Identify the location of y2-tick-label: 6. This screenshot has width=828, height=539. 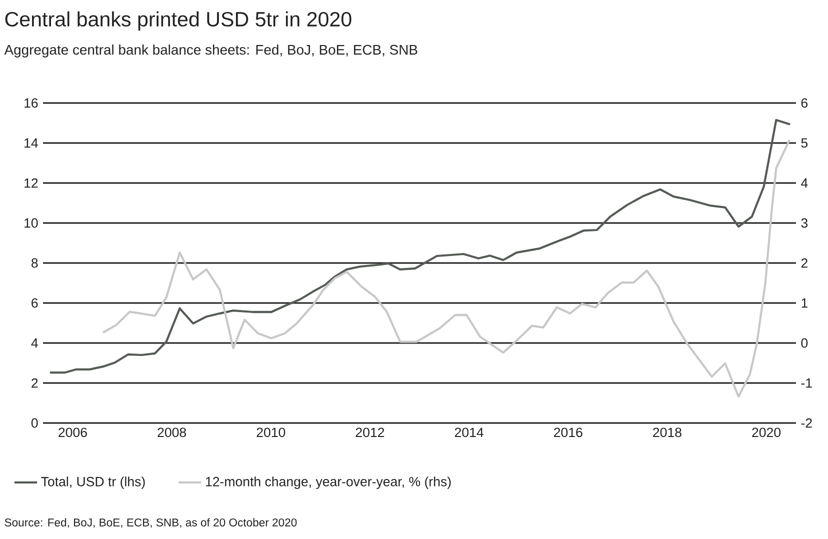
(804, 103).